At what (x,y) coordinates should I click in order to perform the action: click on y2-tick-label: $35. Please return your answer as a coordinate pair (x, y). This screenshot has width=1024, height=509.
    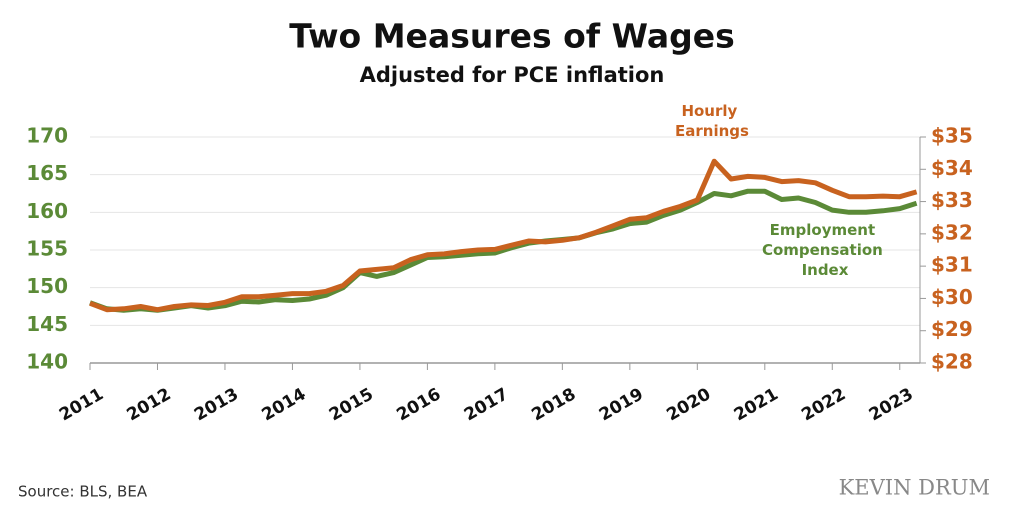
    Looking at the image, I should click on (952, 136).